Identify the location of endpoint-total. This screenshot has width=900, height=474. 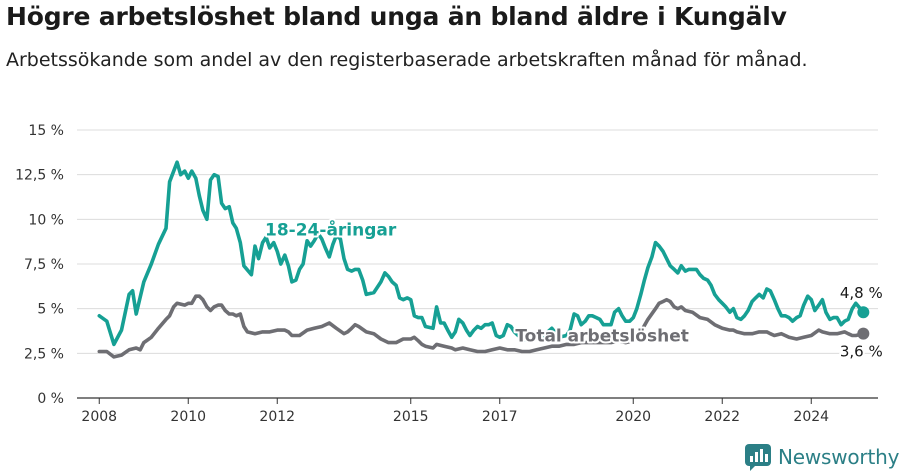
(863, 333).